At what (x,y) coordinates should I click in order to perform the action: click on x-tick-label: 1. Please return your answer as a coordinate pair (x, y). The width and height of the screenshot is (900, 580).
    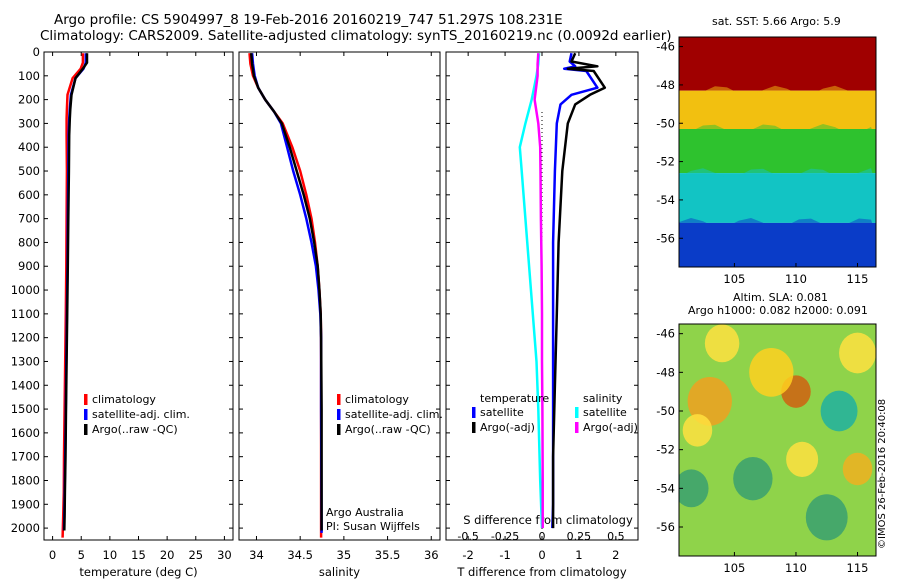
    Looking at the image, I should click on (578, 555).